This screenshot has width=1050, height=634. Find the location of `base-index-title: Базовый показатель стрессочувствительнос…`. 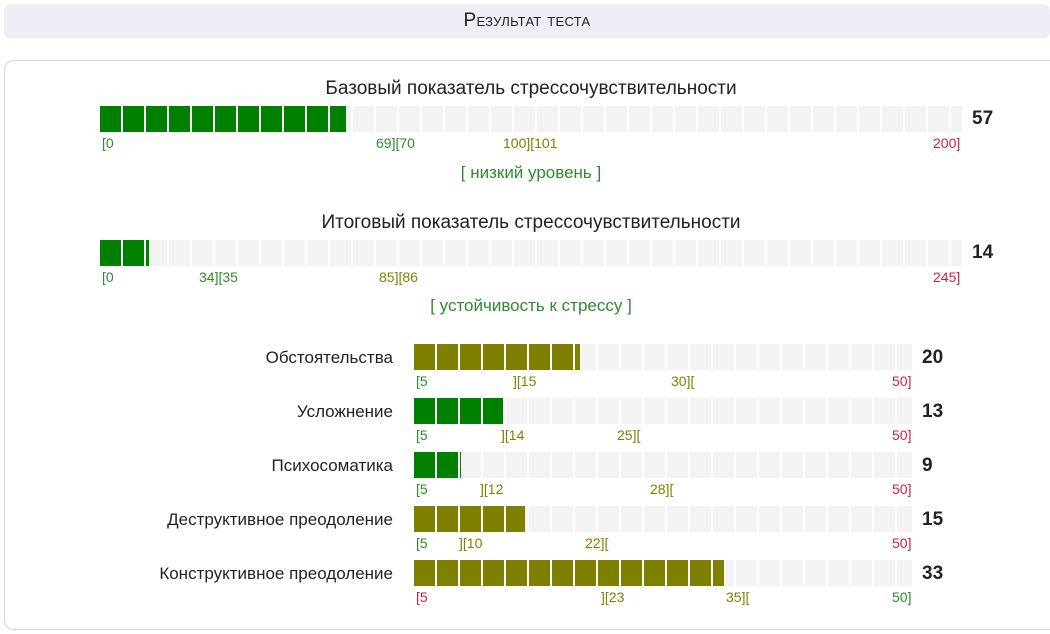

base-index-title: Базовый показатель стрессочувствительнос… is located at coordinates (531, 88).